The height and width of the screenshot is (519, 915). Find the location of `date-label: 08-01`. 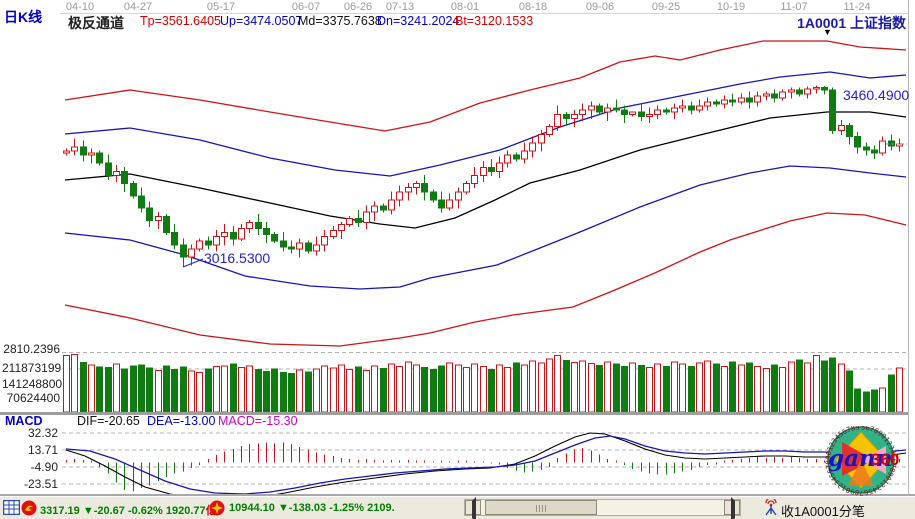

date-label: 08-01 is located at coordinates (465, 7).